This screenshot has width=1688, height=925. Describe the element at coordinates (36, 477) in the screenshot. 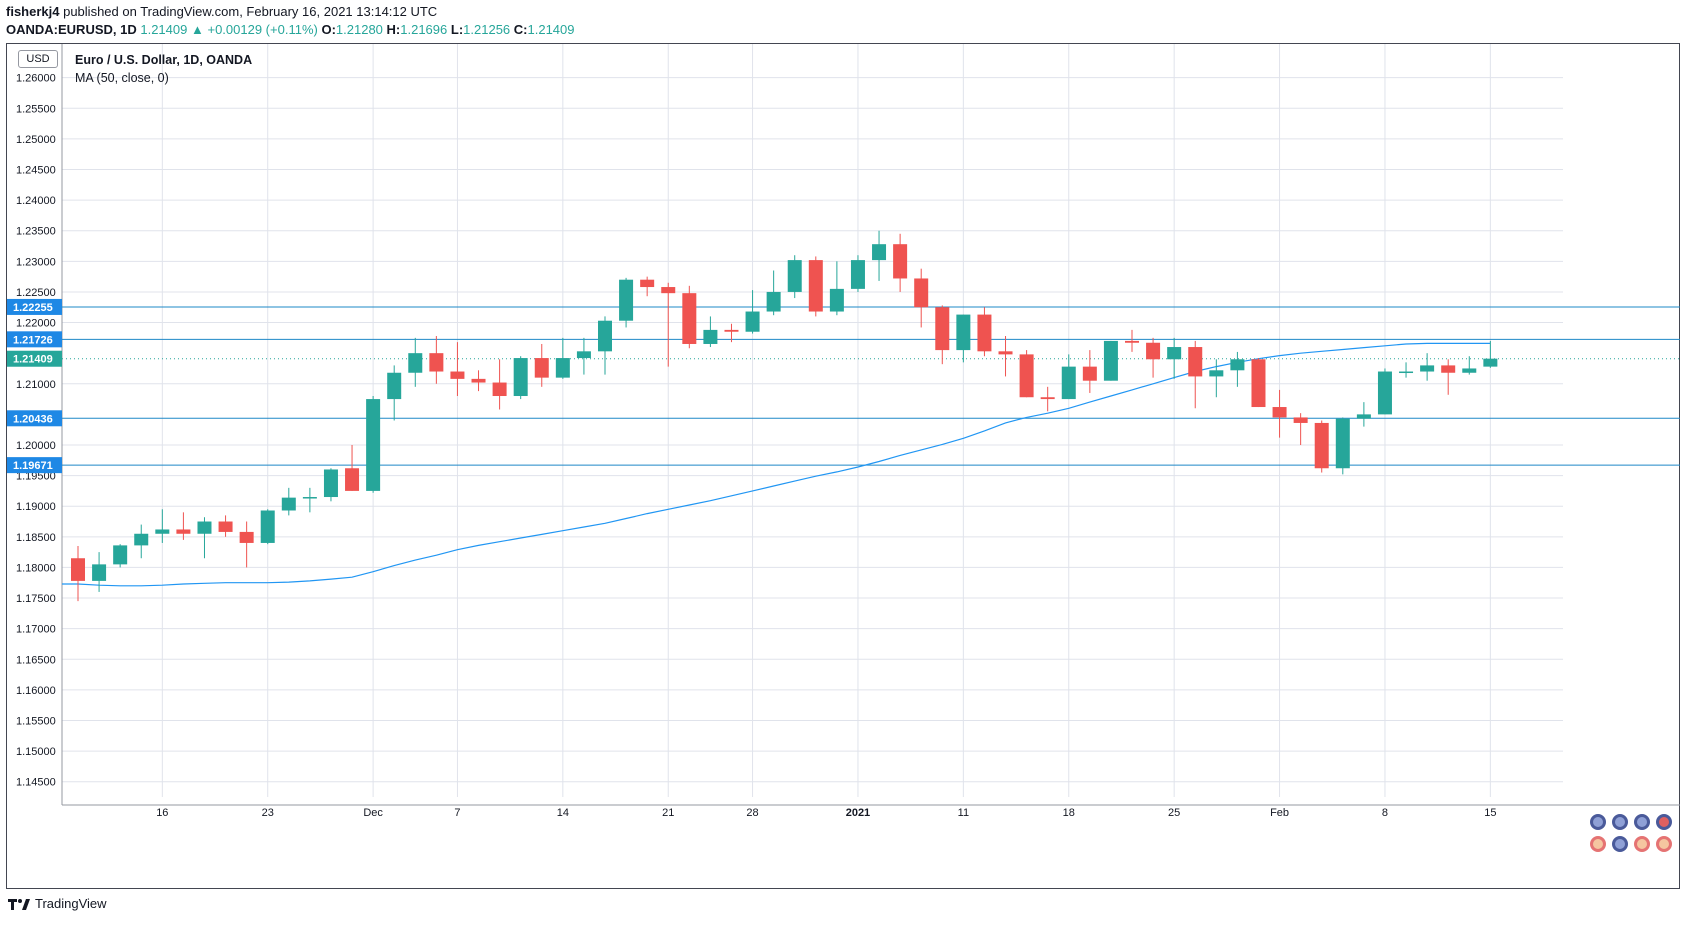

I see `y-tick-label: 1.19500` at that location.